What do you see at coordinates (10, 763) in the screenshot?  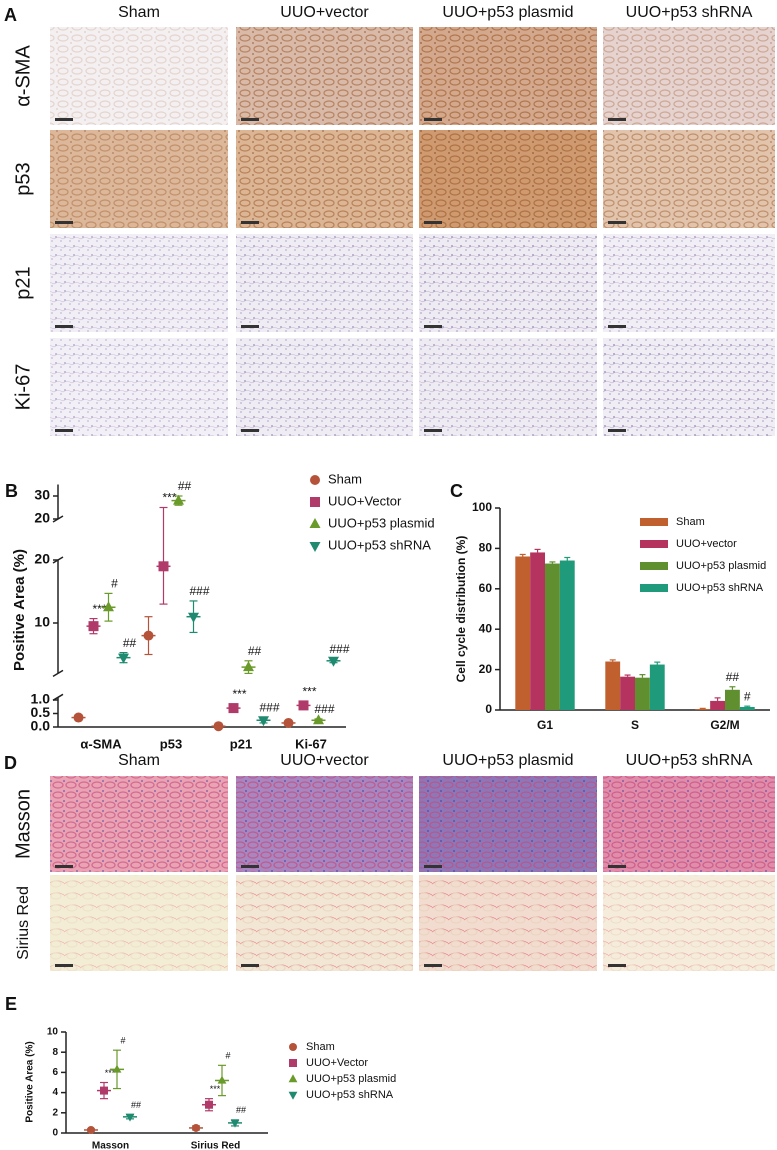 I see `panel-letter: D` at bounding box center [10, 763].